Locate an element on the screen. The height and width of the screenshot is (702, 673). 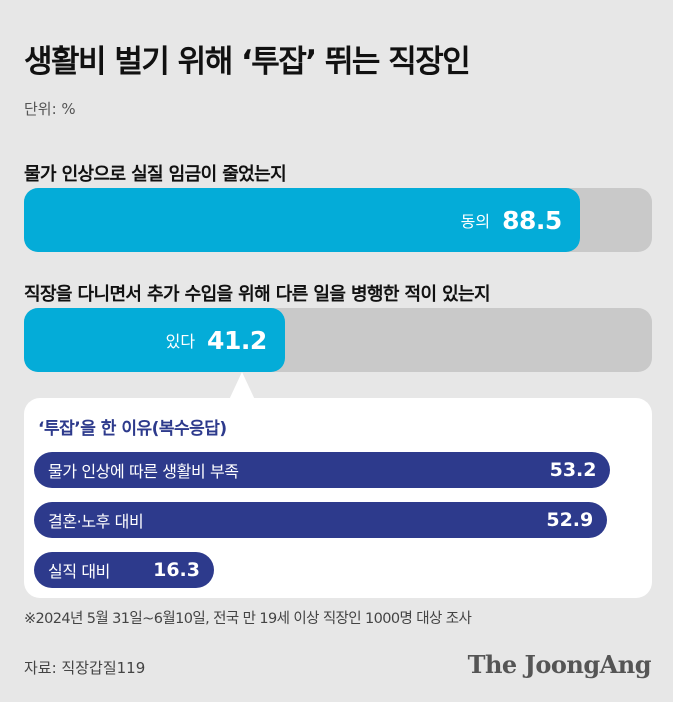
bar-yes-value: 41.2 is located at coordinates (237, 340).